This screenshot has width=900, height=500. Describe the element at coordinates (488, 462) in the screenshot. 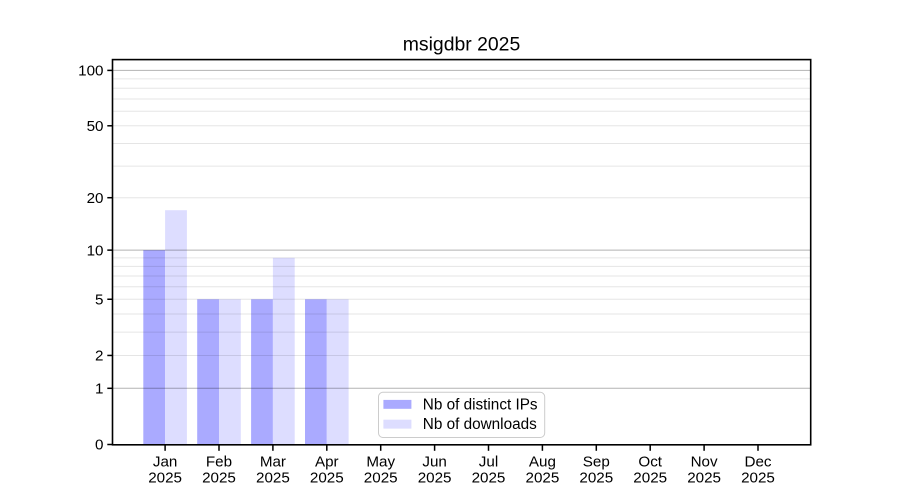

I see `svg-text: Jul` at that location.